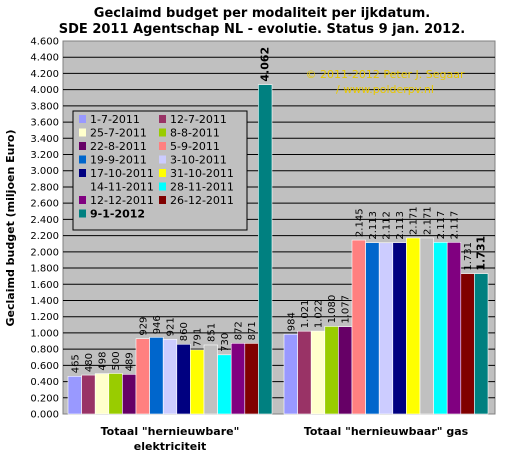  Describe the element at coordinates (252, 330) in the screenshot. I see `data-label: 871` at that location.